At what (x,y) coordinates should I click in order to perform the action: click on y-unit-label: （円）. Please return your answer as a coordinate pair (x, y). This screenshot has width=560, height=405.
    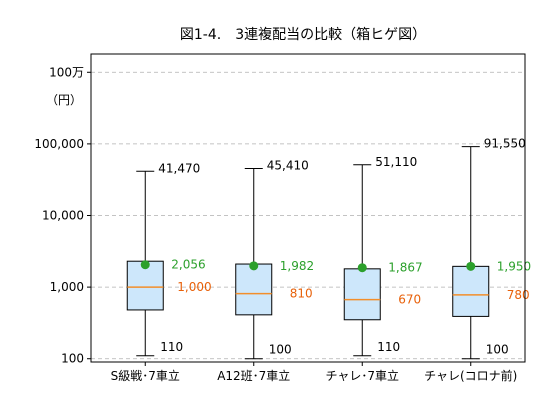
    Looking at the image, I should click on (64, 100).